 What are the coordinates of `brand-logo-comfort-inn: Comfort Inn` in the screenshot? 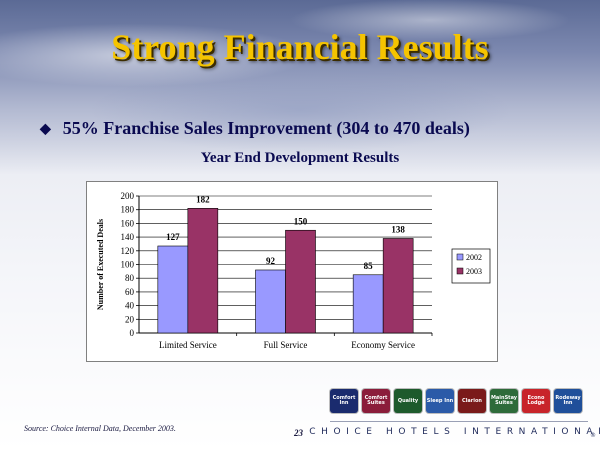 It's located at (344, 401).